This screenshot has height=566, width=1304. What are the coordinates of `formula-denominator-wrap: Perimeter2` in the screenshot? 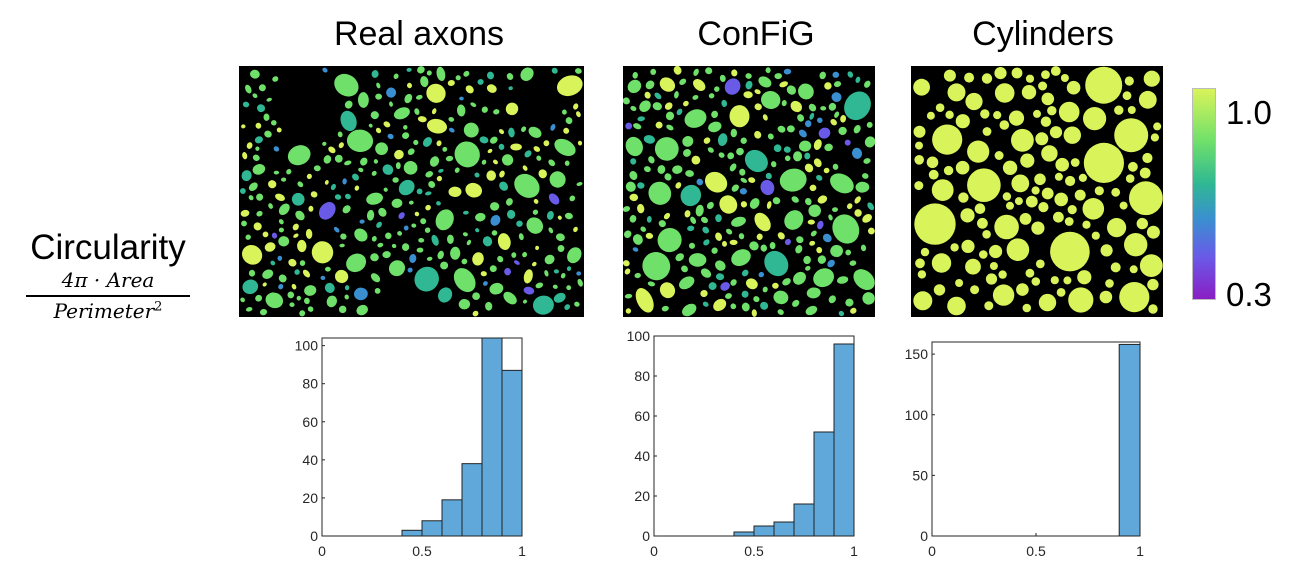 It's located at (108, 310).